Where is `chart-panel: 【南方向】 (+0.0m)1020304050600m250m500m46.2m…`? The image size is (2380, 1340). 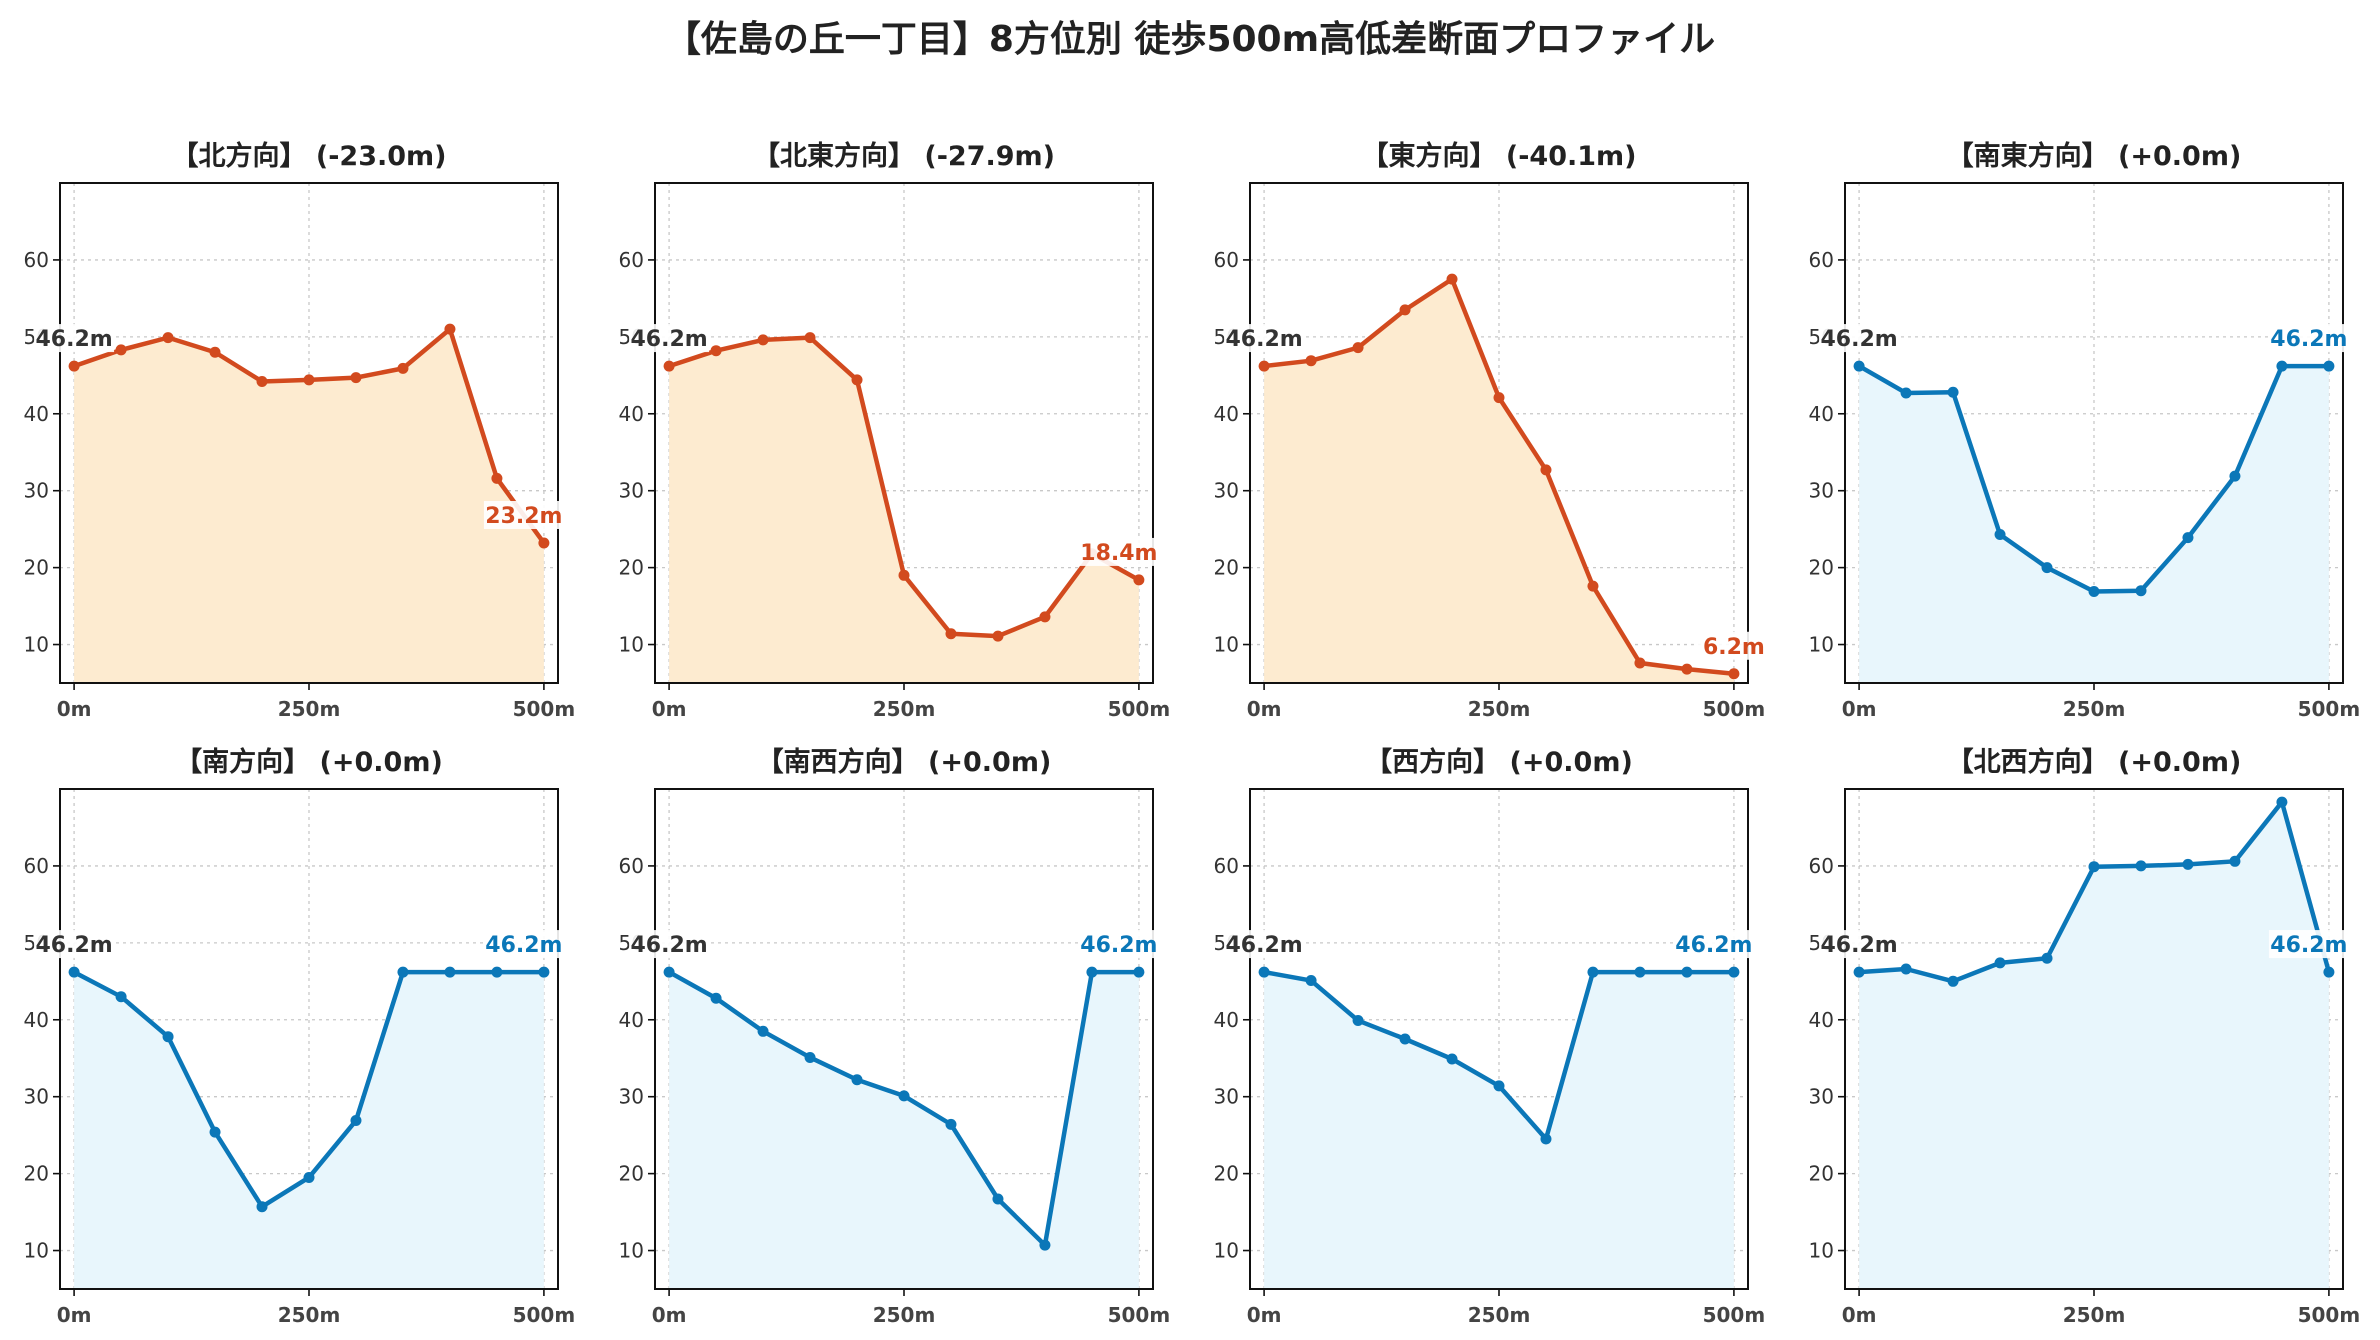
chart-panel: 【南方向】 (+0.0m)1020304050600m250m500m46.2m… is located at coordinates (300, 1036).